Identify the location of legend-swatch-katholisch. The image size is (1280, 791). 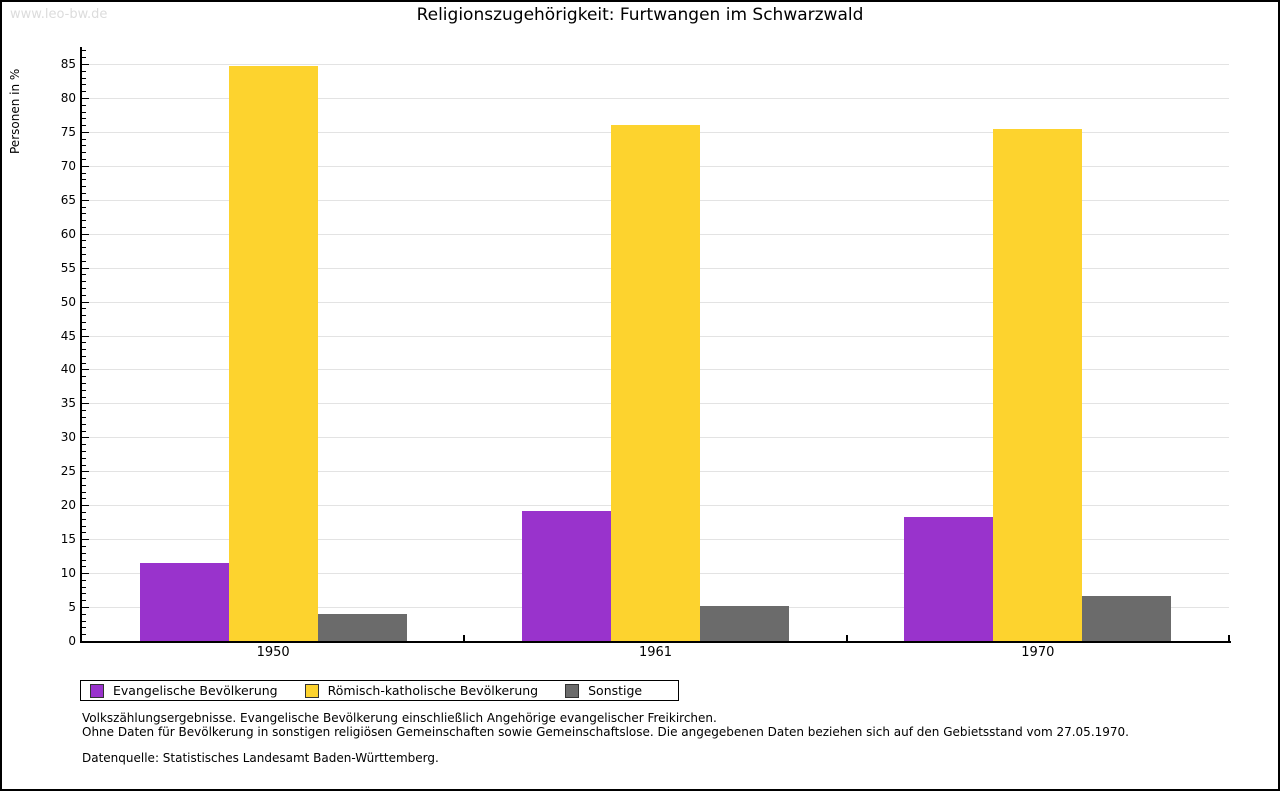
(311, 690).